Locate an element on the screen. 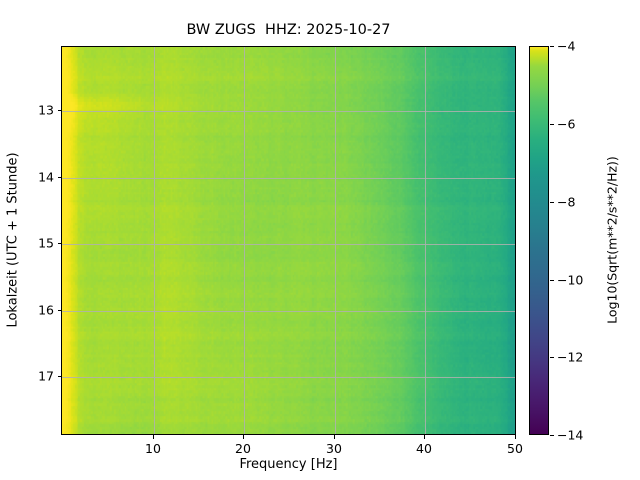  x-axis-label: Frequency [Hz] is located at coordinates (288, 464).